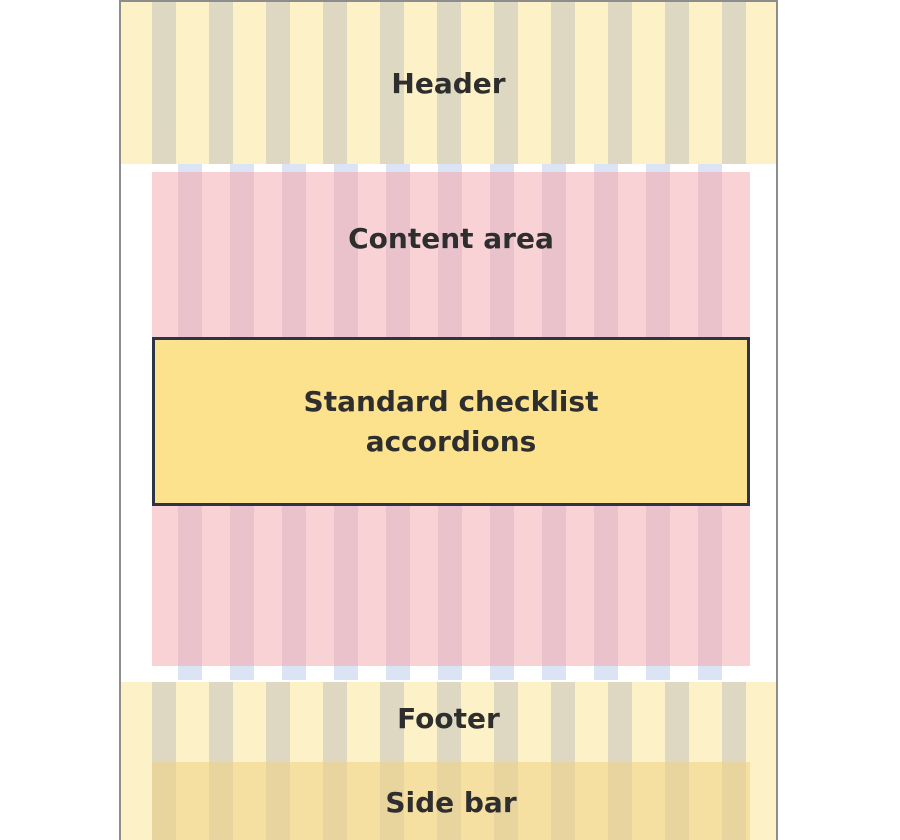  I want to click on checklist-accordions-block: Standard checklist accordions, so click(451, 421).